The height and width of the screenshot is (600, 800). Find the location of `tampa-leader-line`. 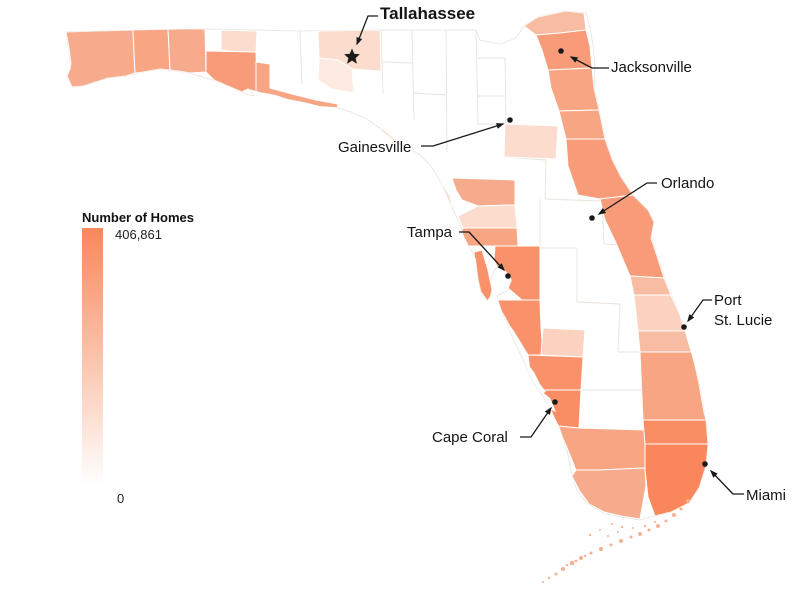

tampa-leader-line is located at coordinates (482, 251).